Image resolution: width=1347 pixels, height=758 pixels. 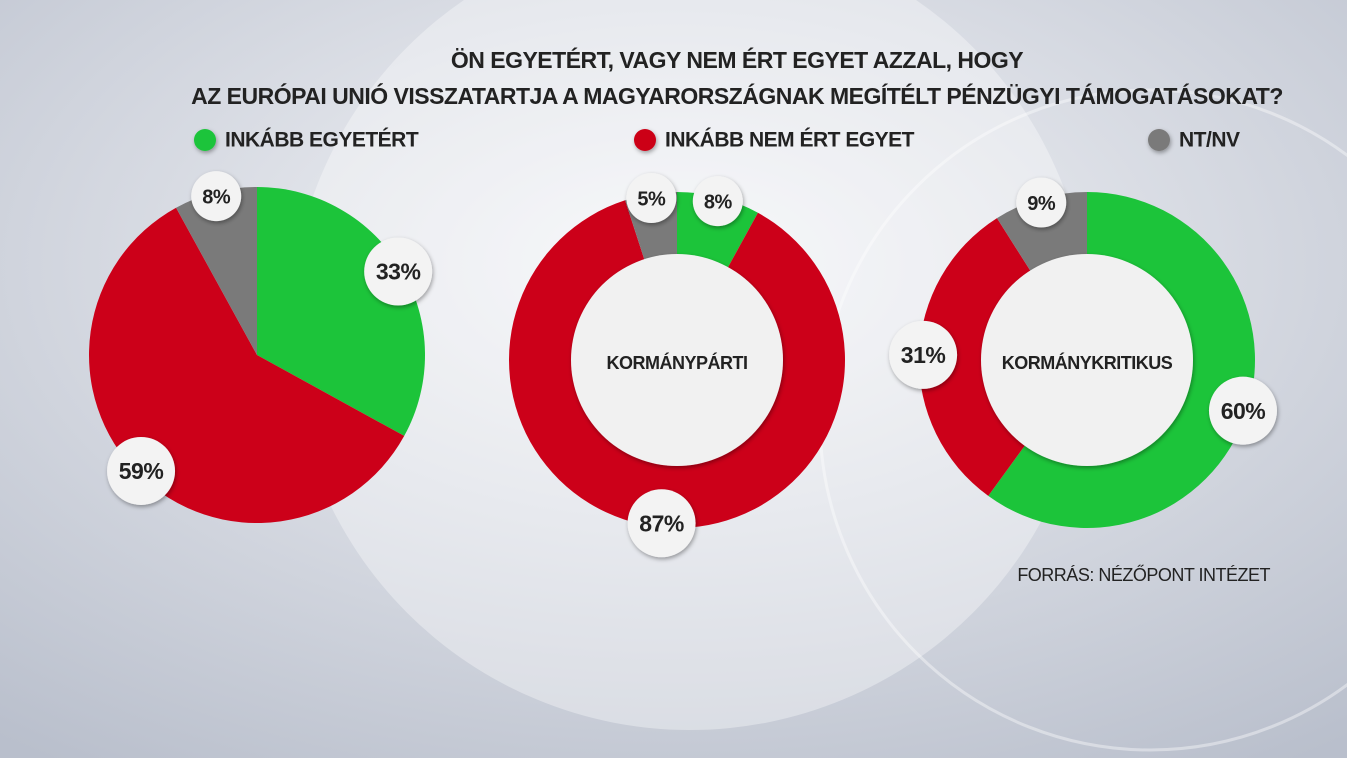 What do you see at coordinates (1143, 574) in the screenshot?
I see `source: FORRÁS: NÉZŐPONT INTÉZET` at bounding box center [1143, 574].